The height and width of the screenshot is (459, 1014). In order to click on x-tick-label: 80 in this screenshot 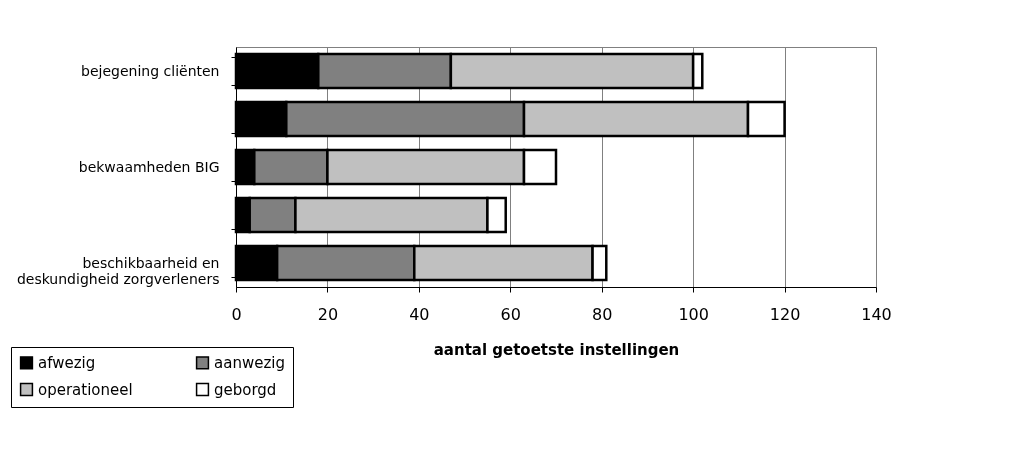, I will do `click(602, 314)`.